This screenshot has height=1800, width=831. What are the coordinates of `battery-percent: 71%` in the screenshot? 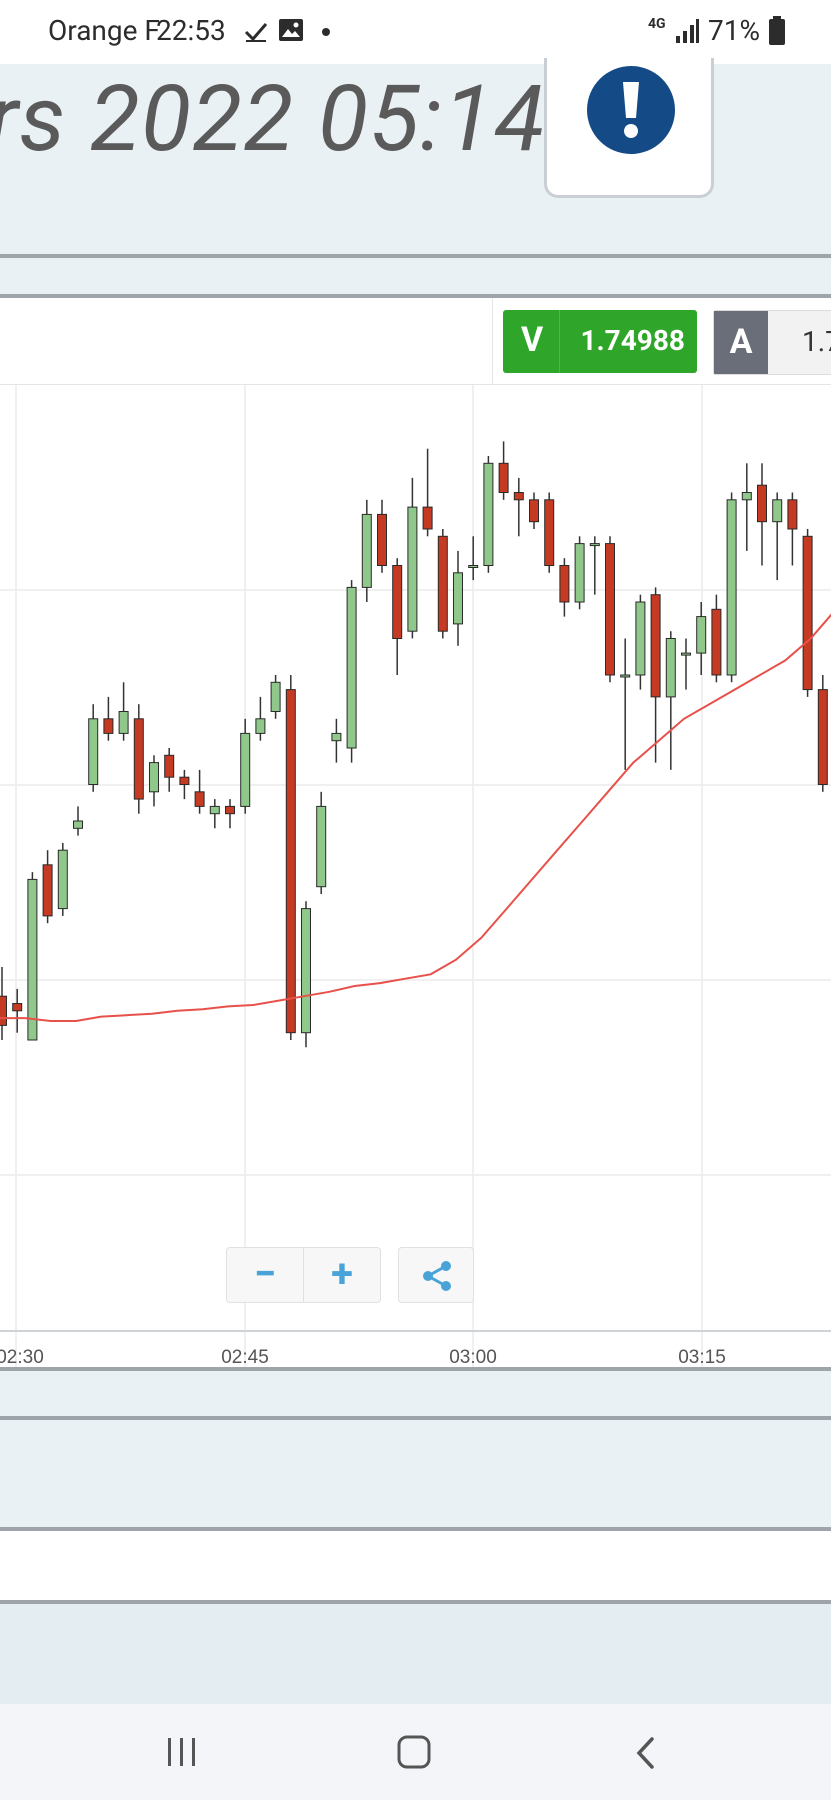 It's located at (734, 30).